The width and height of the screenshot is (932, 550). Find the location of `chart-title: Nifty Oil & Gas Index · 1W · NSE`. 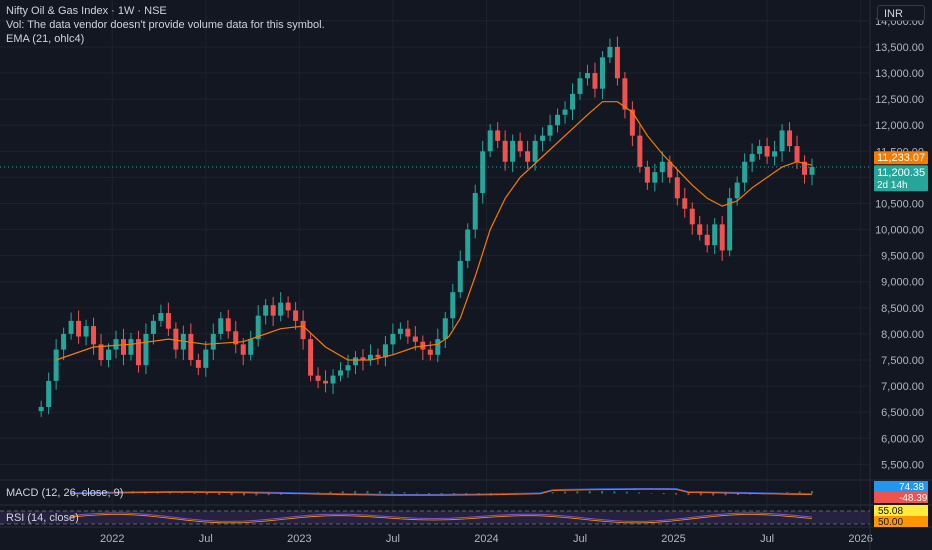

chart-title: Nifty Oil & Gas Index · 1W · NSE is located at coordinates (86, 11).